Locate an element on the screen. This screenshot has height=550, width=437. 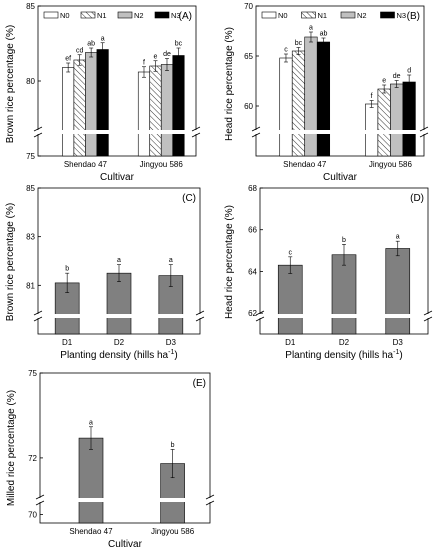
y-axis-label: Brown rice percentage (%) is located at coordinates (10, 262).